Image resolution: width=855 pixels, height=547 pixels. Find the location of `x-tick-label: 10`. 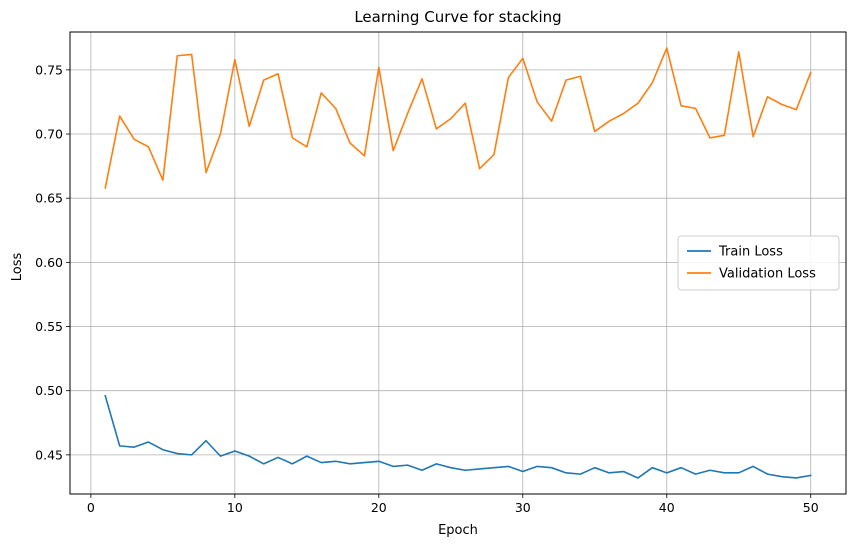

x-tick-label: 10 is located at coordinates (235, 507).